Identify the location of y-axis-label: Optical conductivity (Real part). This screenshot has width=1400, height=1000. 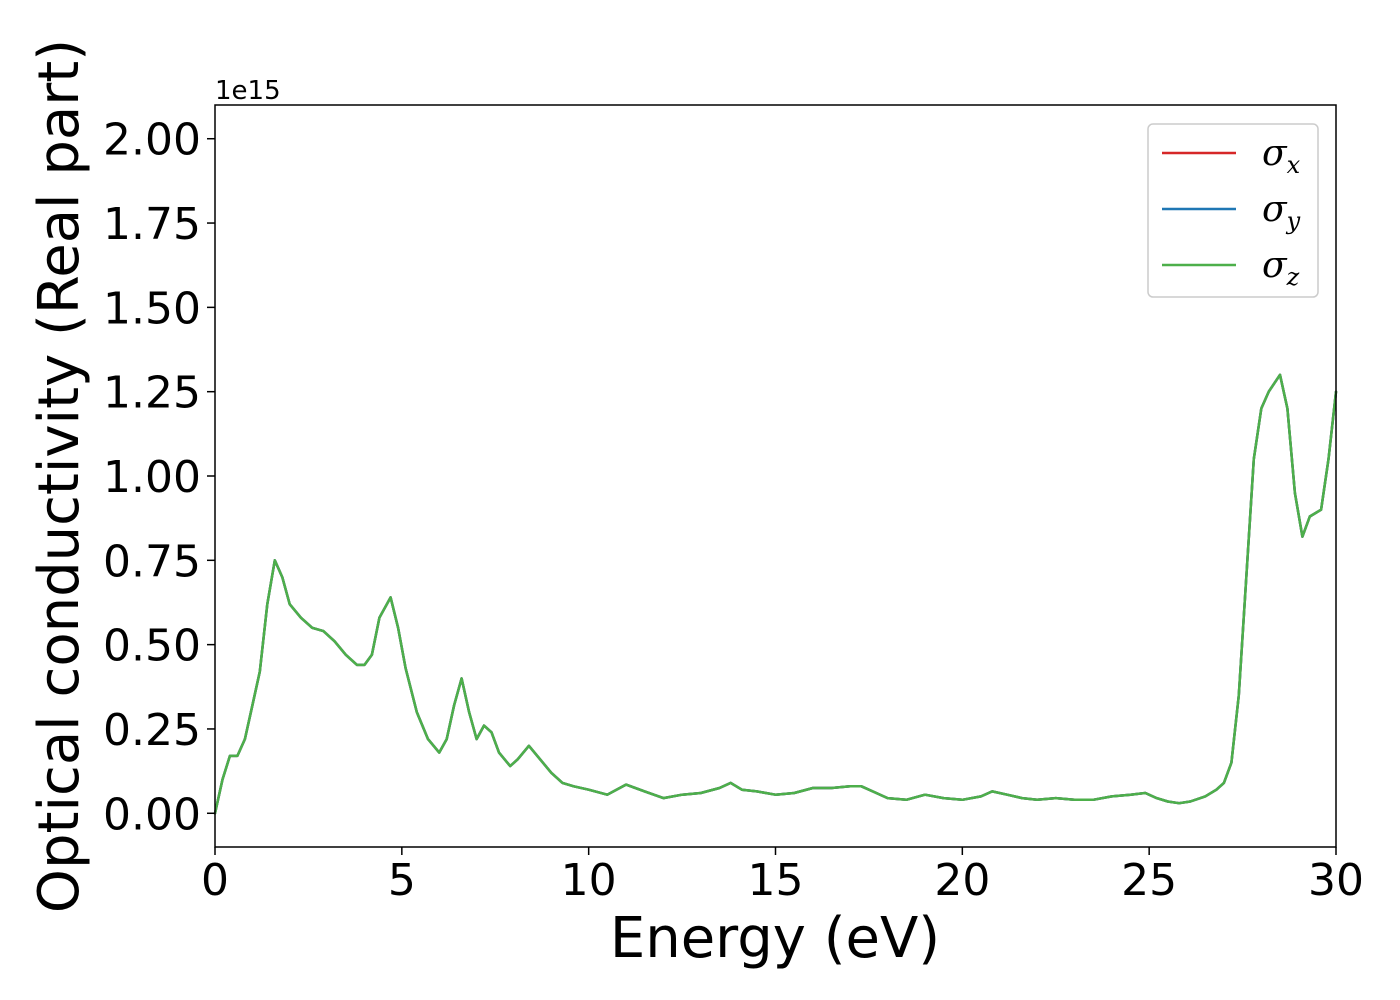
(59, 476).